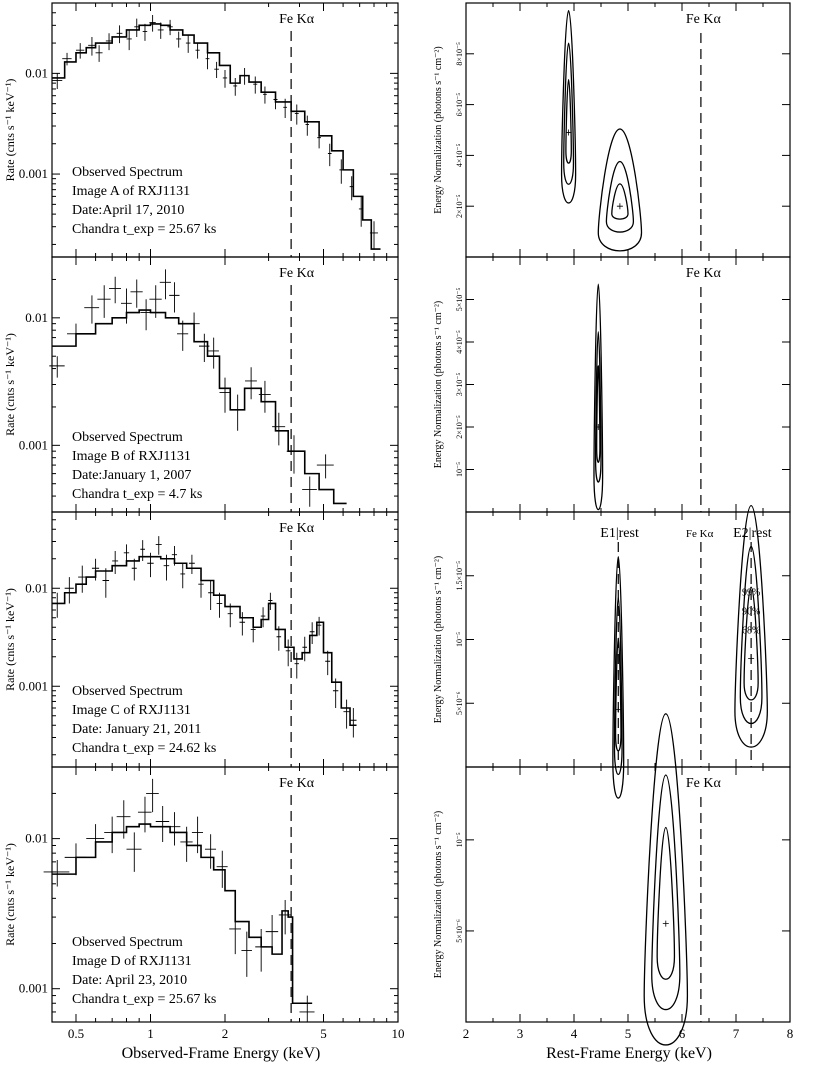 The width and height of the screenshot is (817, 1065). What do you see at coordinates (225, 1033) in the screenshot?
I see `x-tick-label: 2` at bounding box center [225, 1033].